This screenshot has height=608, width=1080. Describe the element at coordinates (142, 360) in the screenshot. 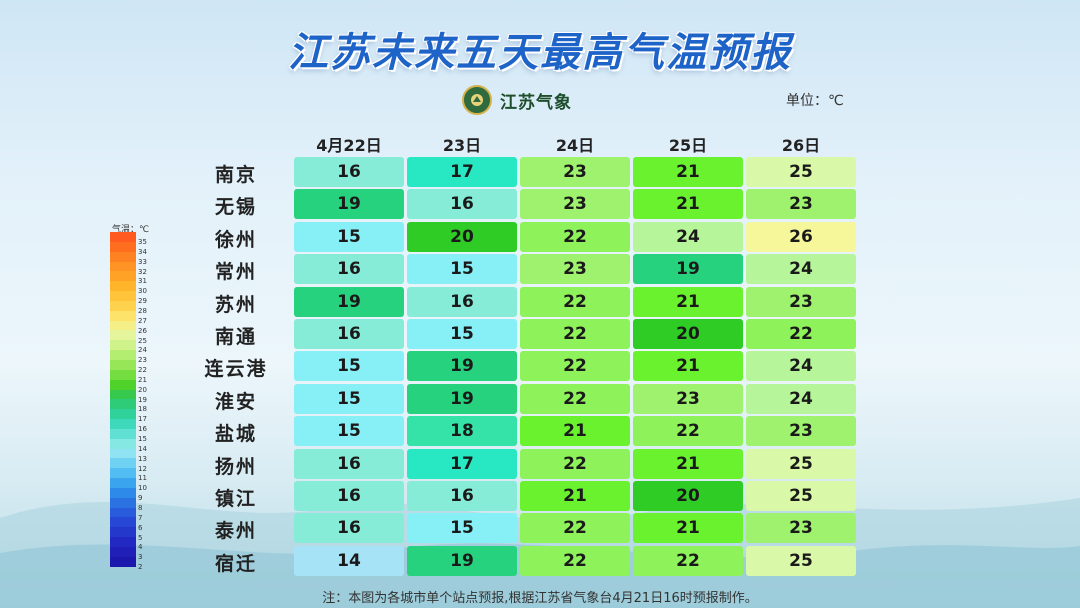

I see `legend-tick-label: 23` at that location.